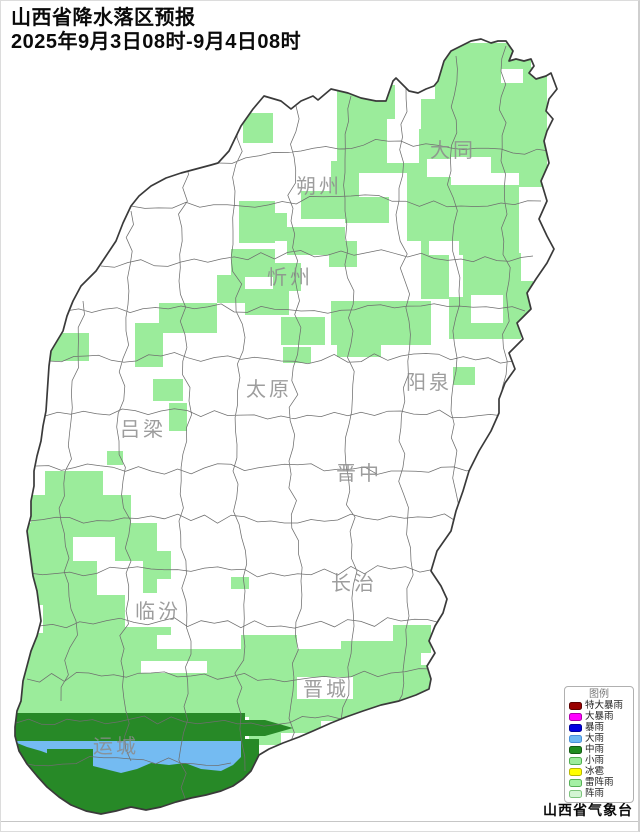  I want to click on map-legend: 图例 特大暴雨 大暴雨 暴雨 大雨 中雨 小雨 冰雹, so click(599, 744).